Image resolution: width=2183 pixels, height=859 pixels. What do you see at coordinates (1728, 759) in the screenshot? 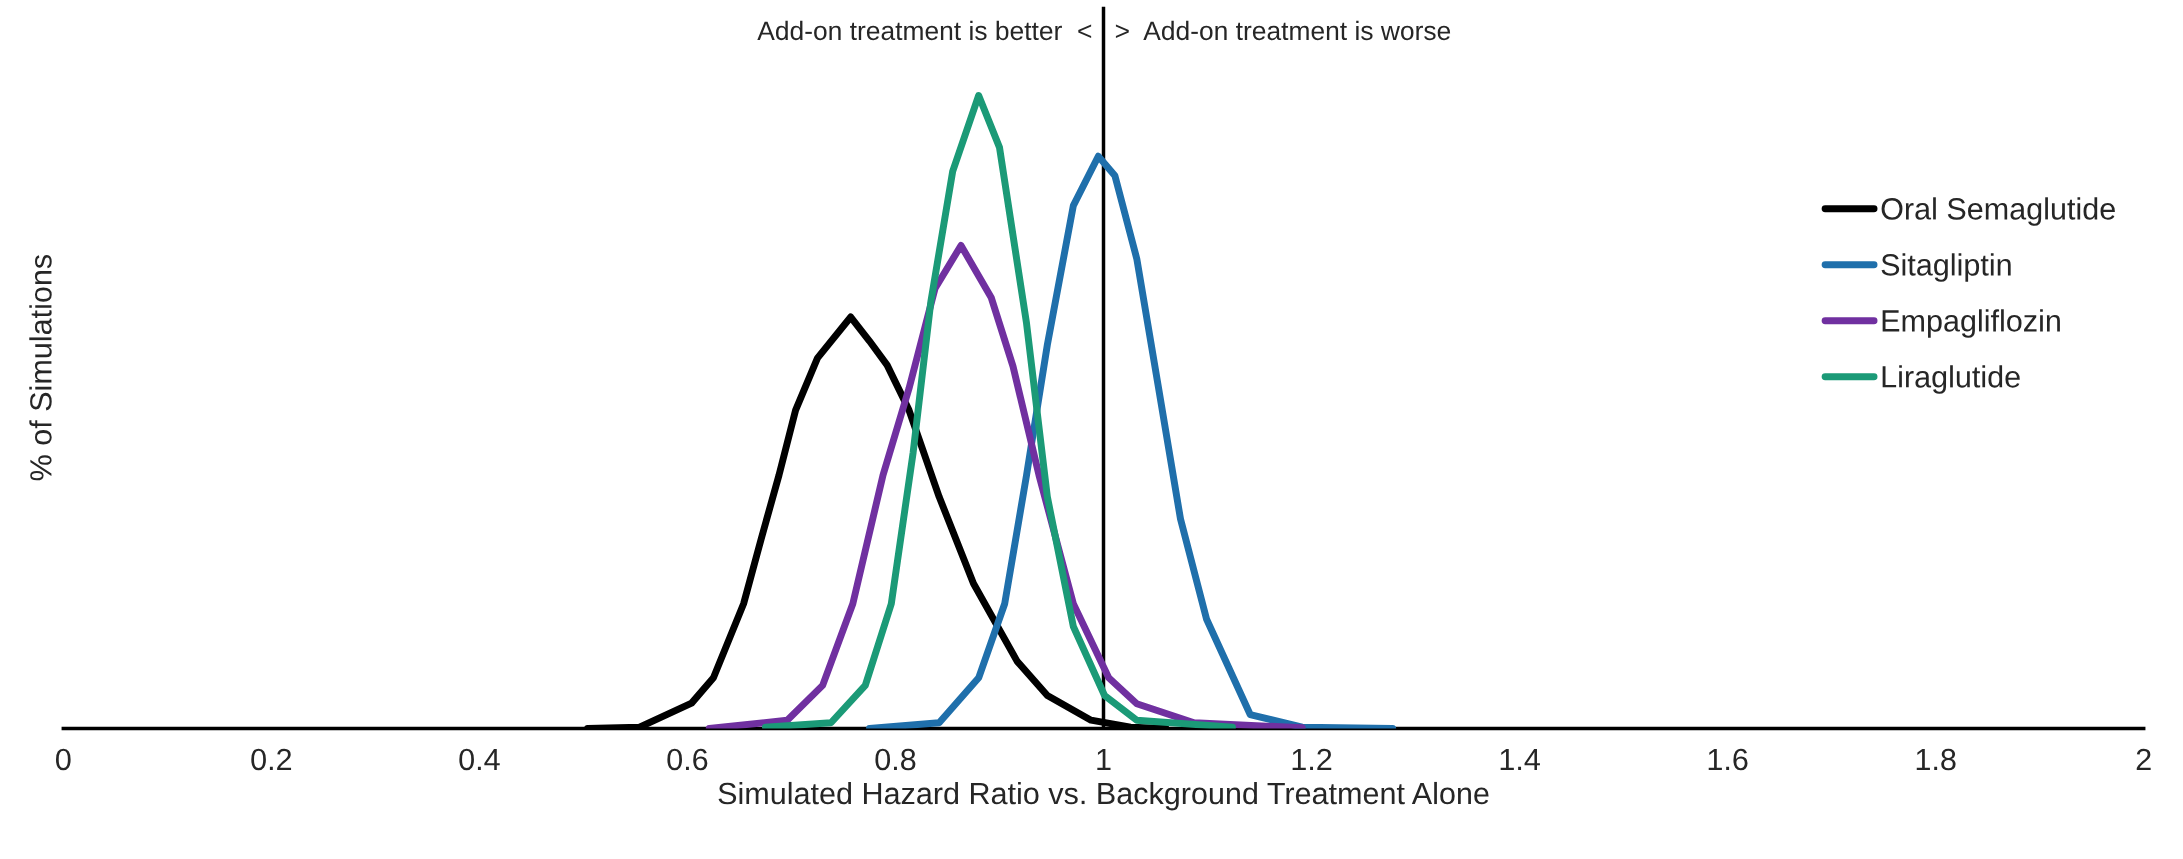
I see `x-tick-label: 1.6` at bounding box center [1728, 759].